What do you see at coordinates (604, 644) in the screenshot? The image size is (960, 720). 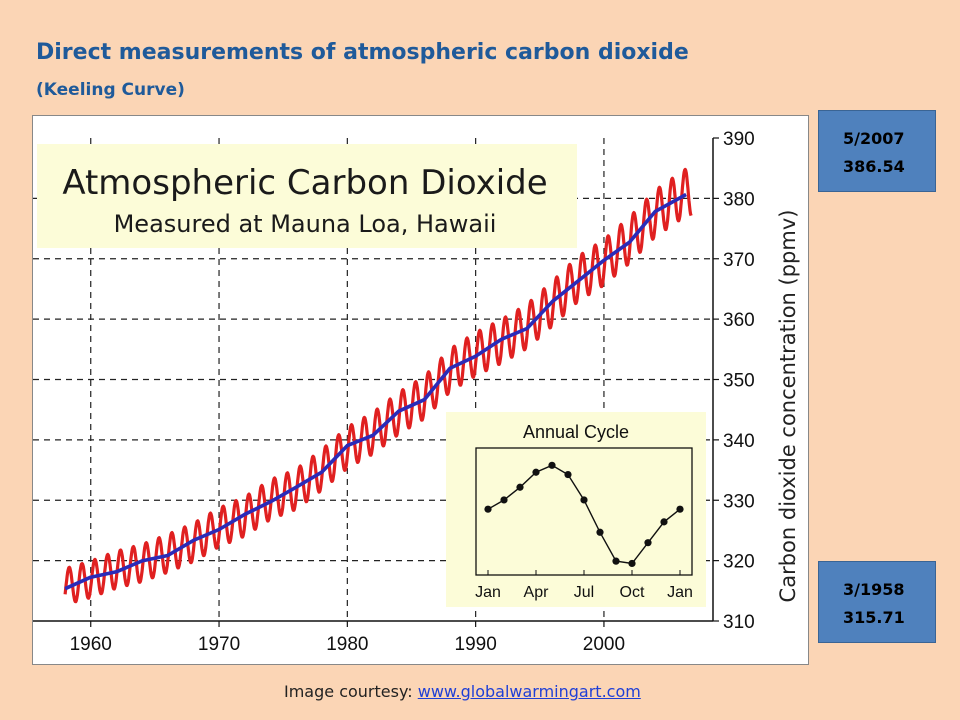 I see `x-tick-label: 2000` at bounding box center [604, 644].